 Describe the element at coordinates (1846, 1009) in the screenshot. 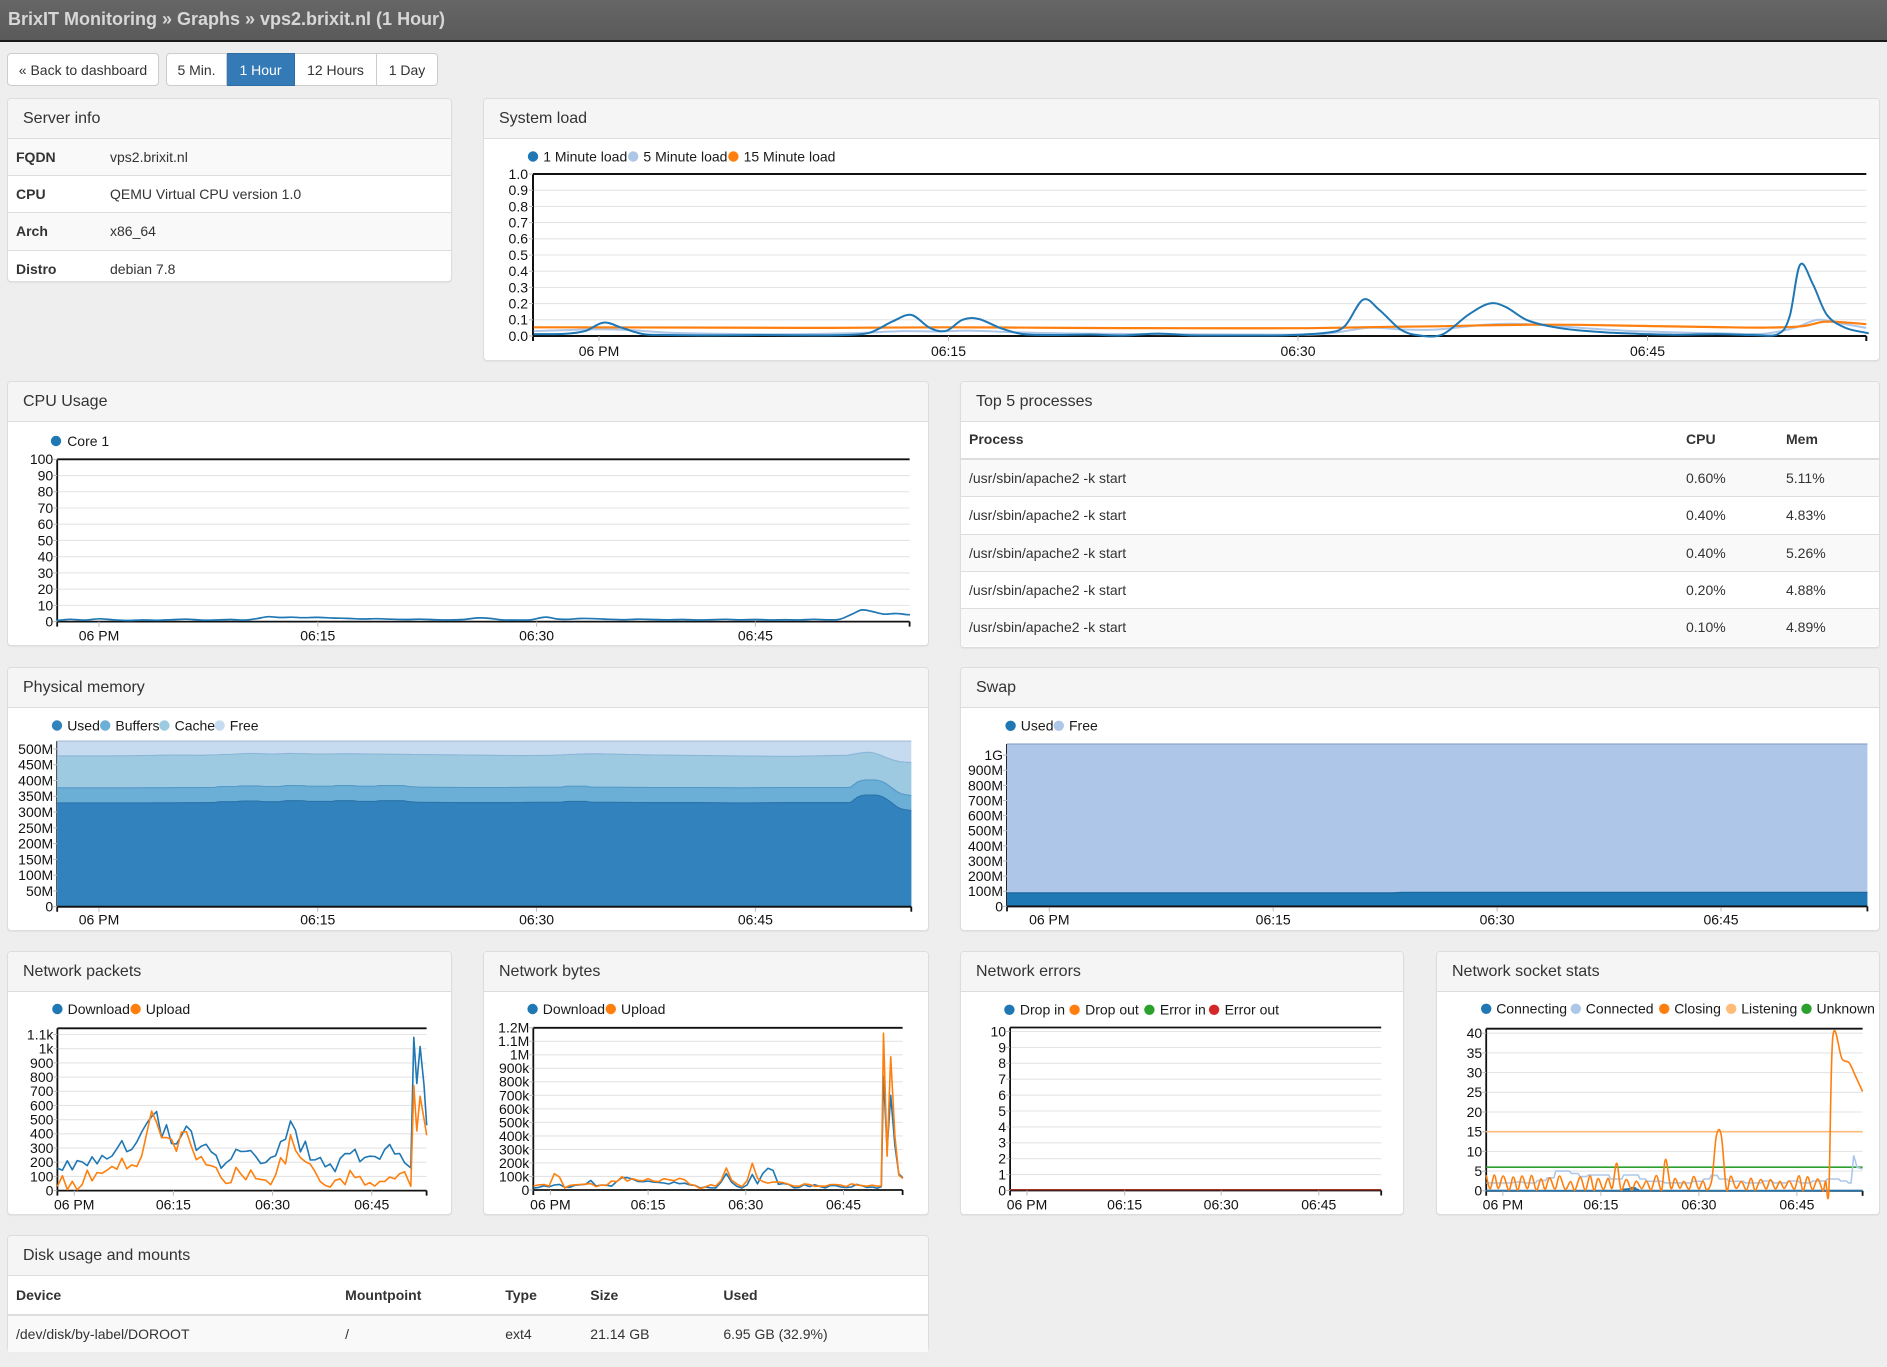

I see `svg-text: Unknown` at that location.